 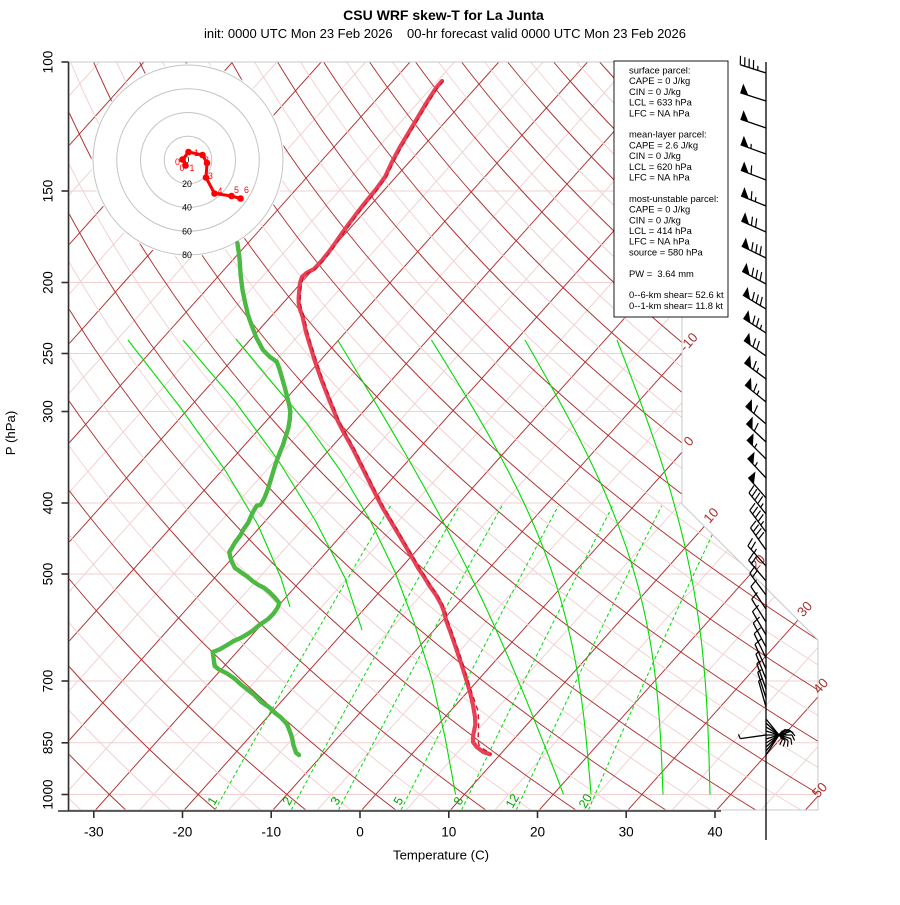 What do you see at coordinates (187, 255) in the screenshot?
I see `svg-text: 80` at bounding box center [187, 255].